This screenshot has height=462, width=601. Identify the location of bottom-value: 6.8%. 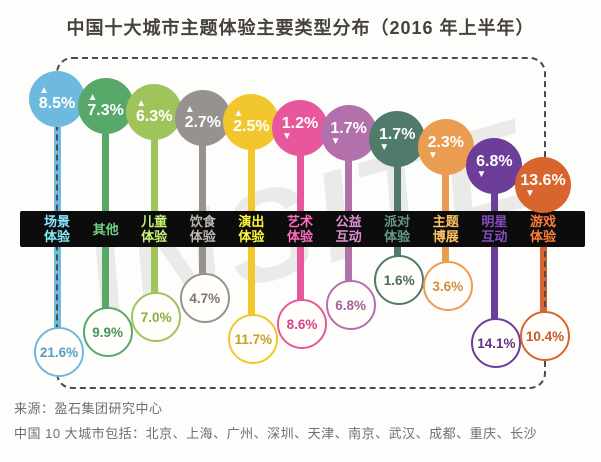
(350, 305).